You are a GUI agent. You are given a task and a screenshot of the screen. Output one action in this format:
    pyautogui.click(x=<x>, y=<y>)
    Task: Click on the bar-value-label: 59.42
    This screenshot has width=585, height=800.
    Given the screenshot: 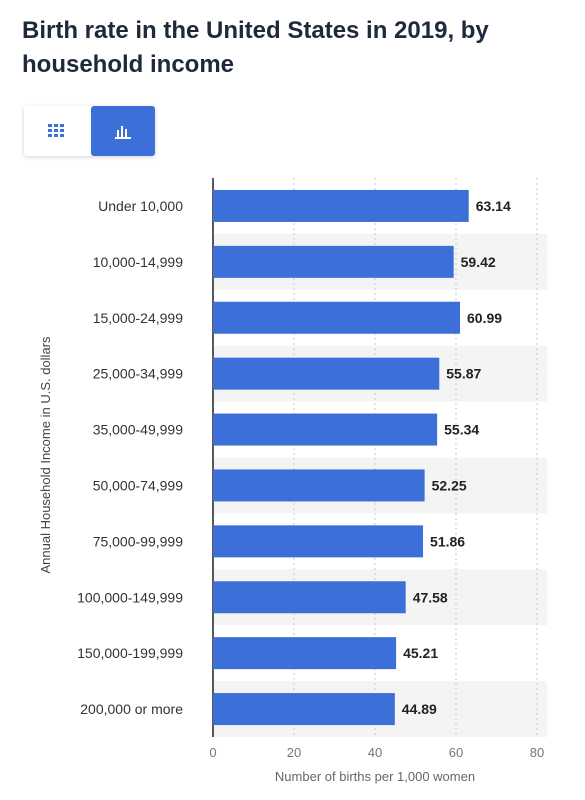 What is the action you would take?
    pyautogui.click(x=478, y=262)
    